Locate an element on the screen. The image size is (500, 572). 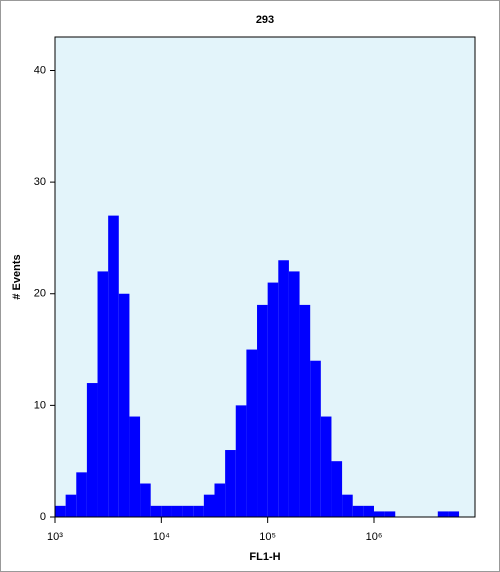
y-tick-label: 40 is located at coordinates (40, 70).